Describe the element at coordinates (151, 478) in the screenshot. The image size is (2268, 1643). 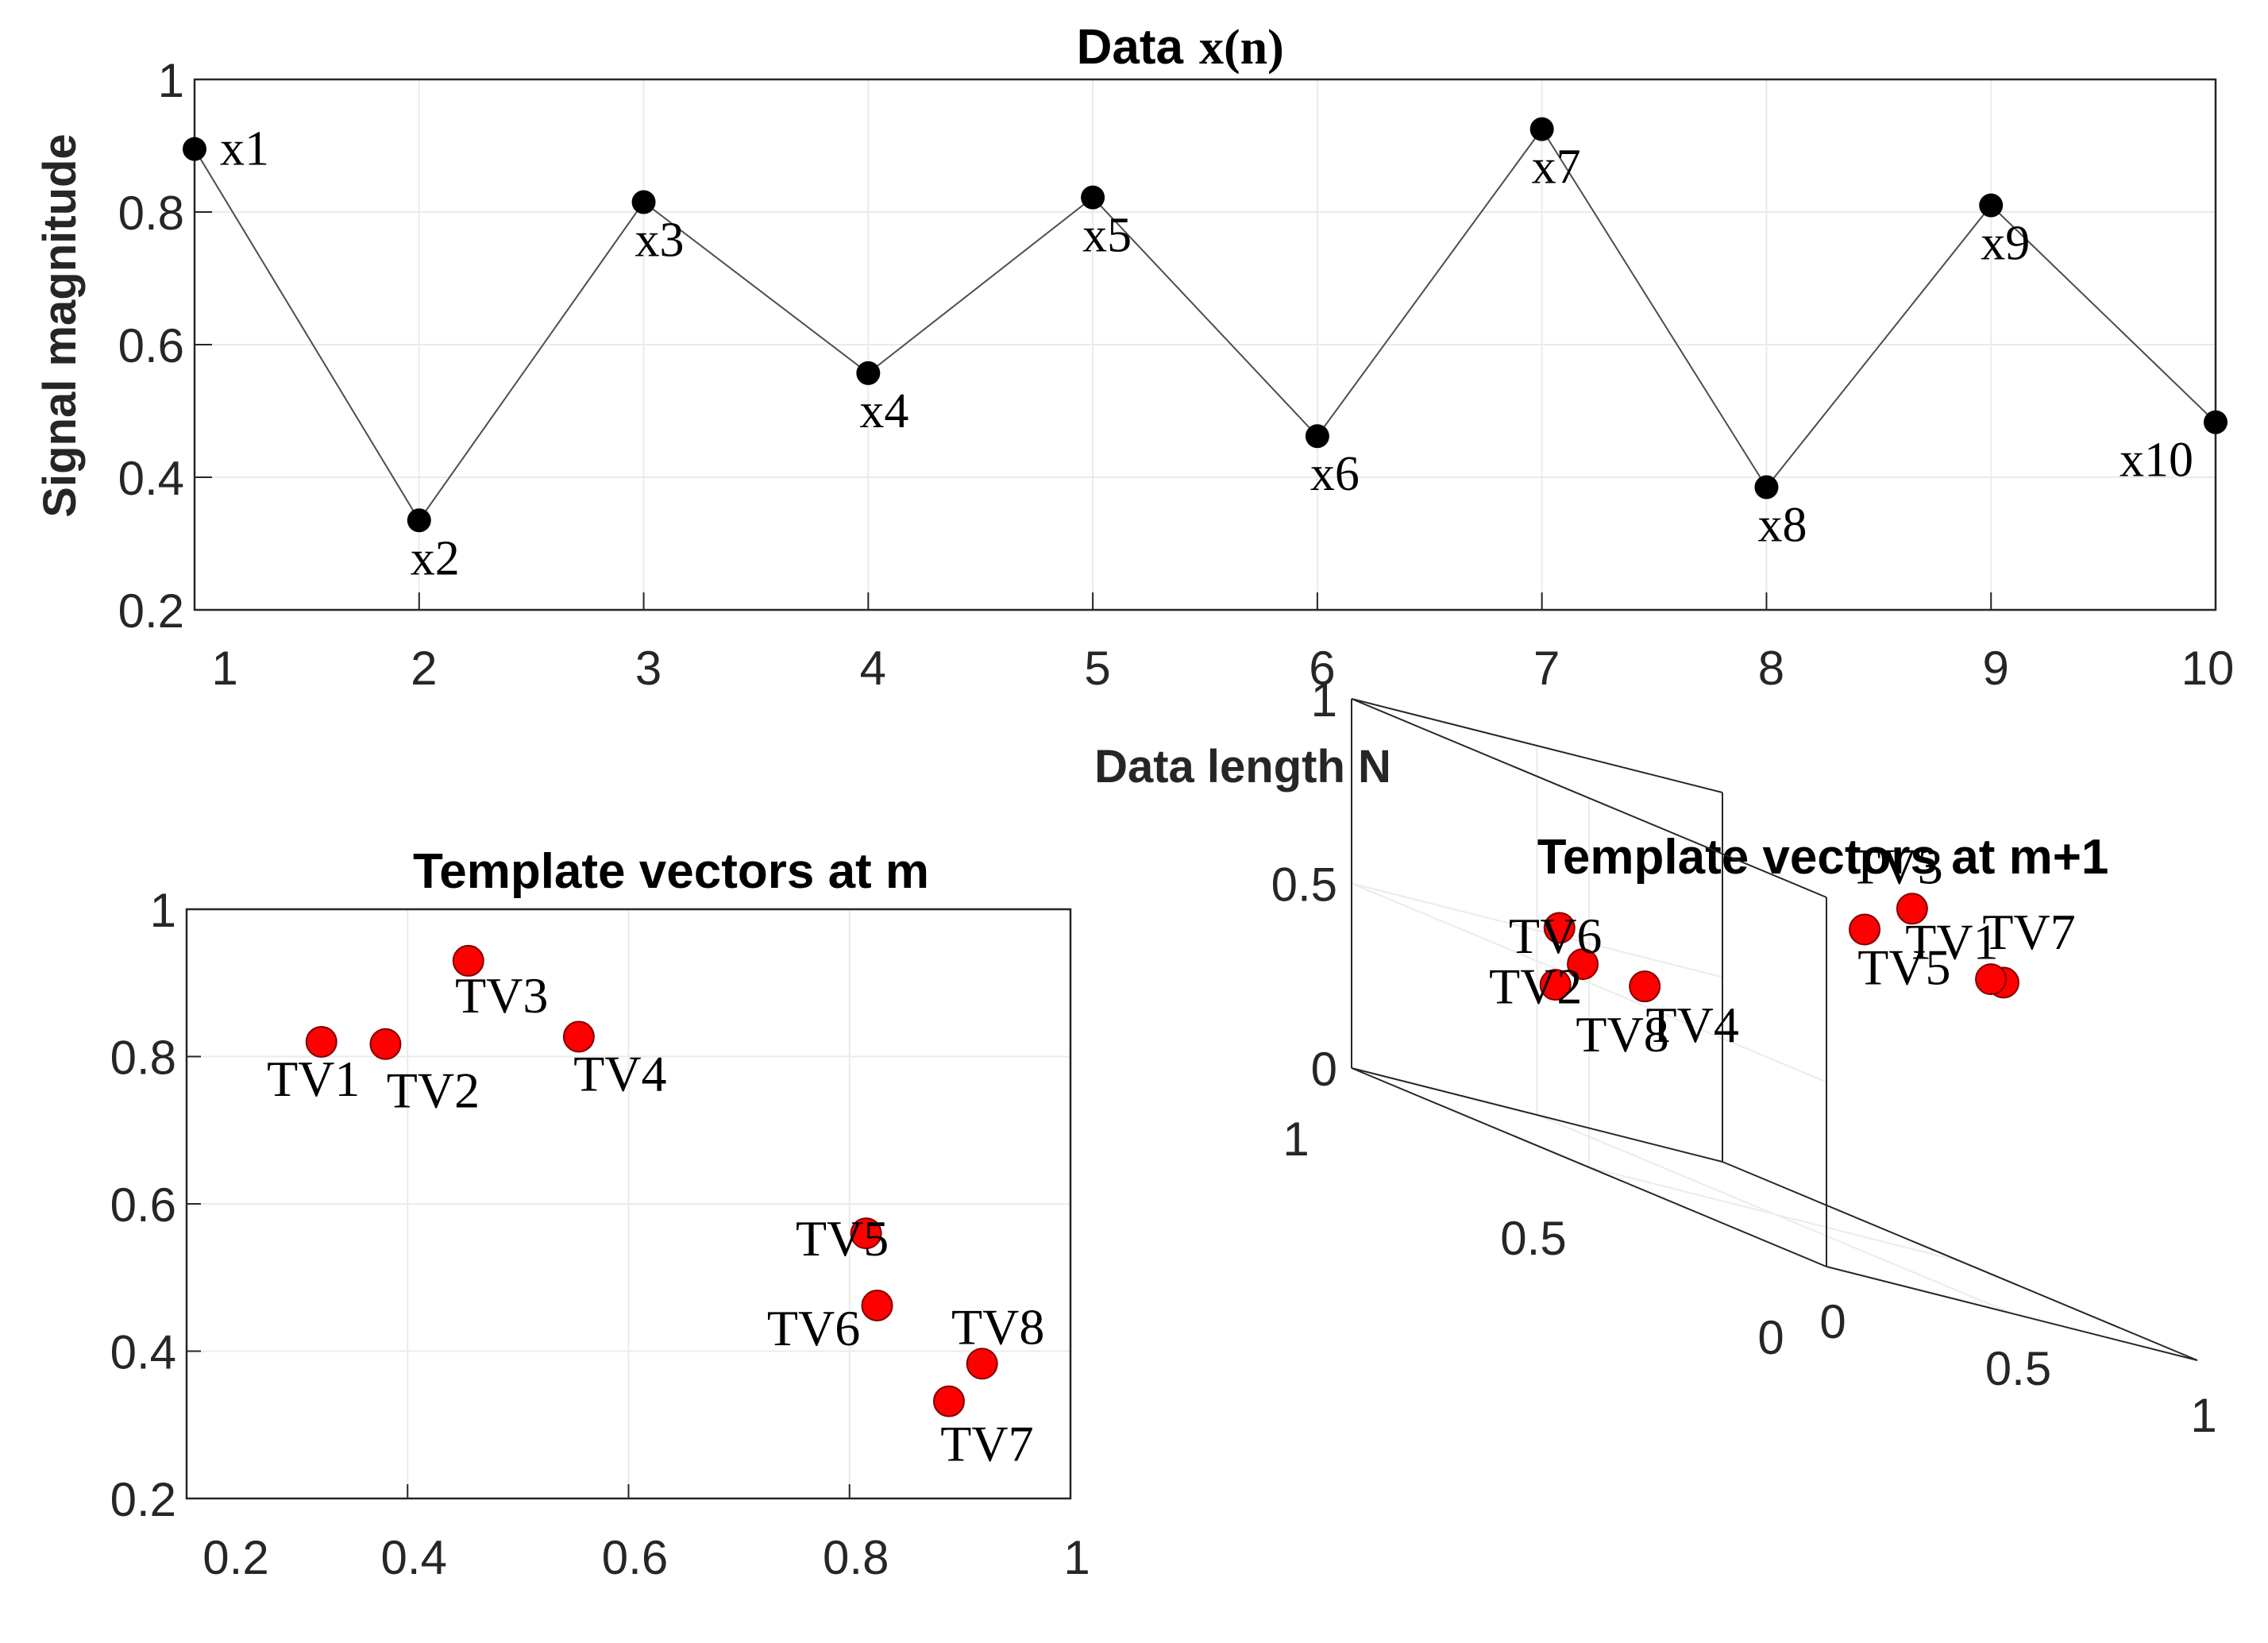
I see `top-ytick-label: 0.4` at that location.